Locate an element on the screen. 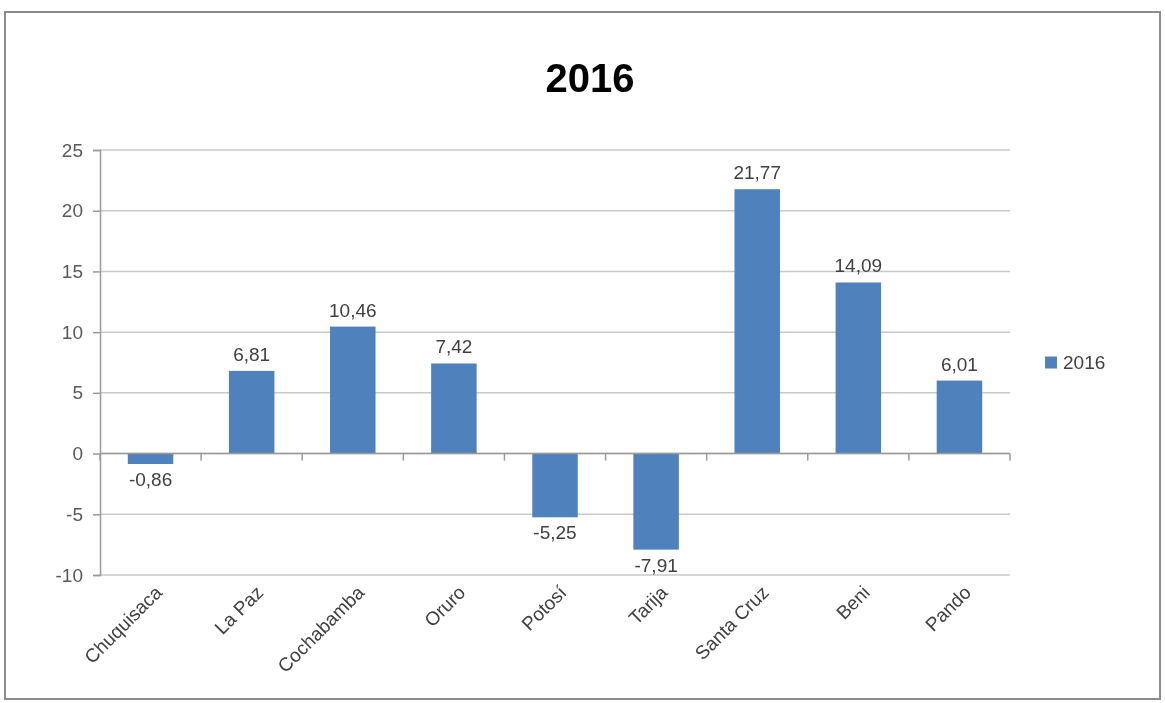 The width and height of the screenshot is (1165, 703). y-tick-label: 15 is located at coordinates (72, 272).